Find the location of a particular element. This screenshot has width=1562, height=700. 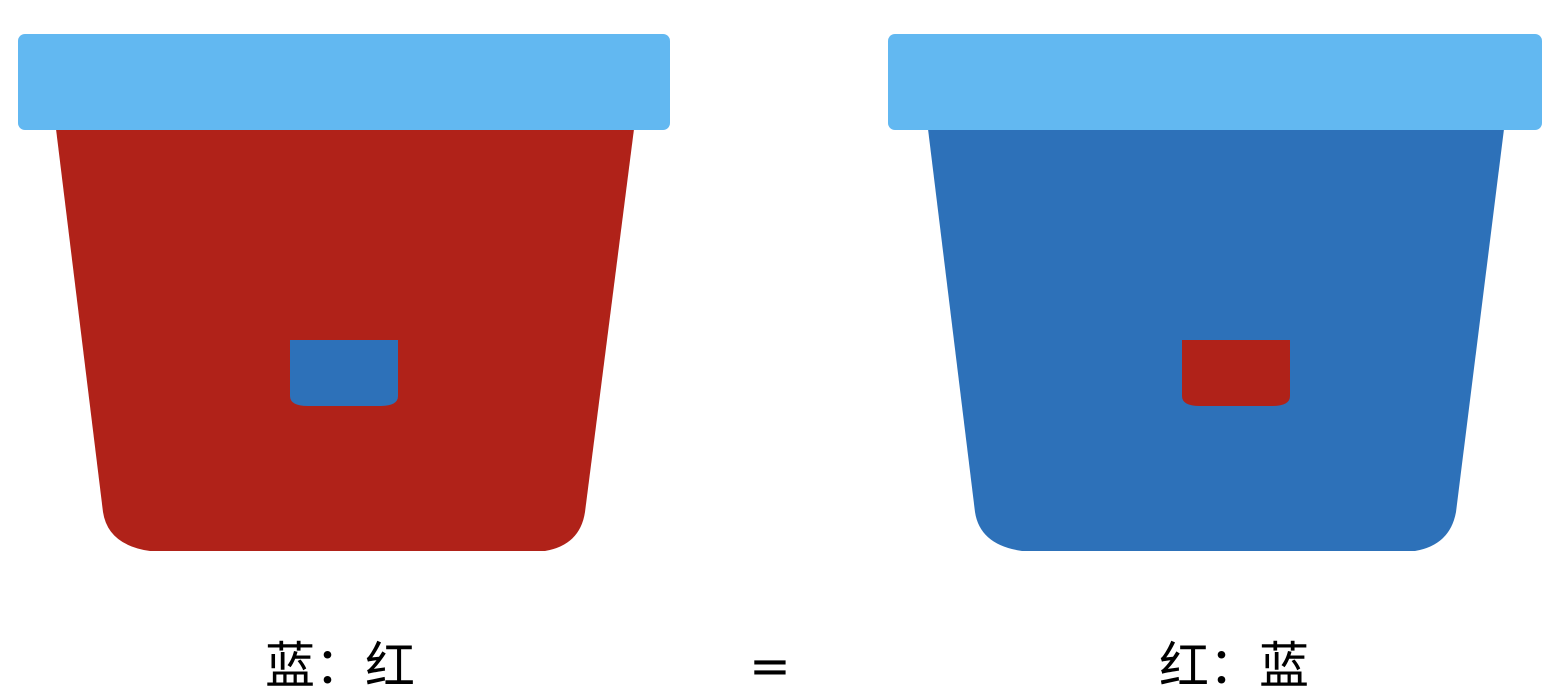

right-cup-tab is located at coordinates (1236, 373).